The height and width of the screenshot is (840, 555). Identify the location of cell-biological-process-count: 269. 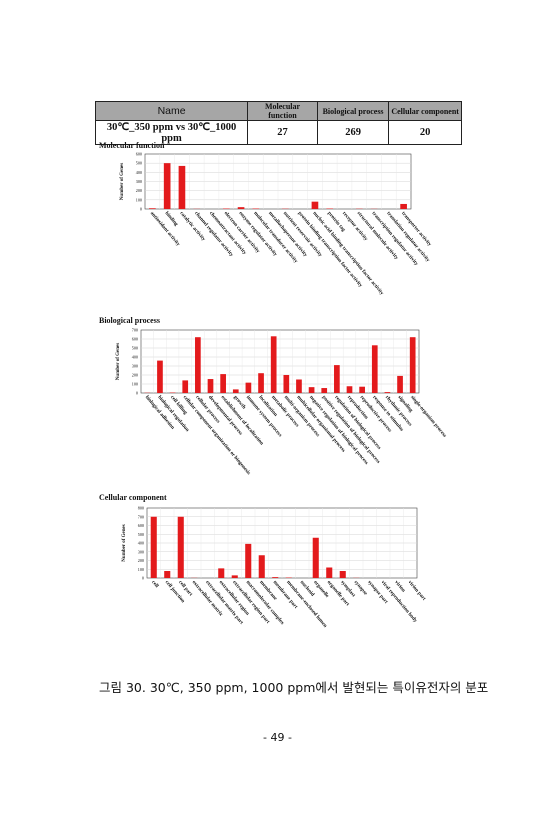
(353, 132).